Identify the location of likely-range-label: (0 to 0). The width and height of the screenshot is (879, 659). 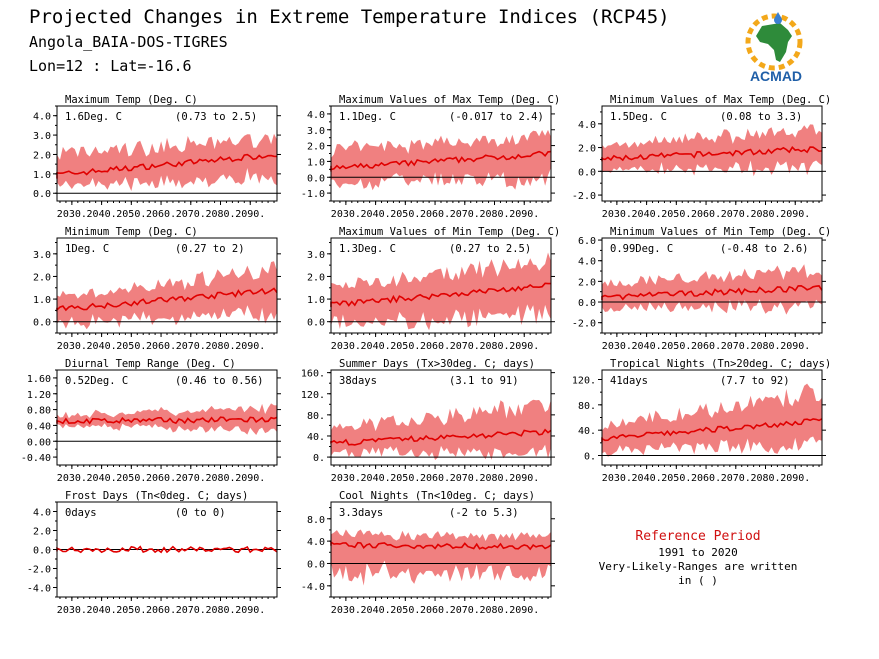
(200, 513).